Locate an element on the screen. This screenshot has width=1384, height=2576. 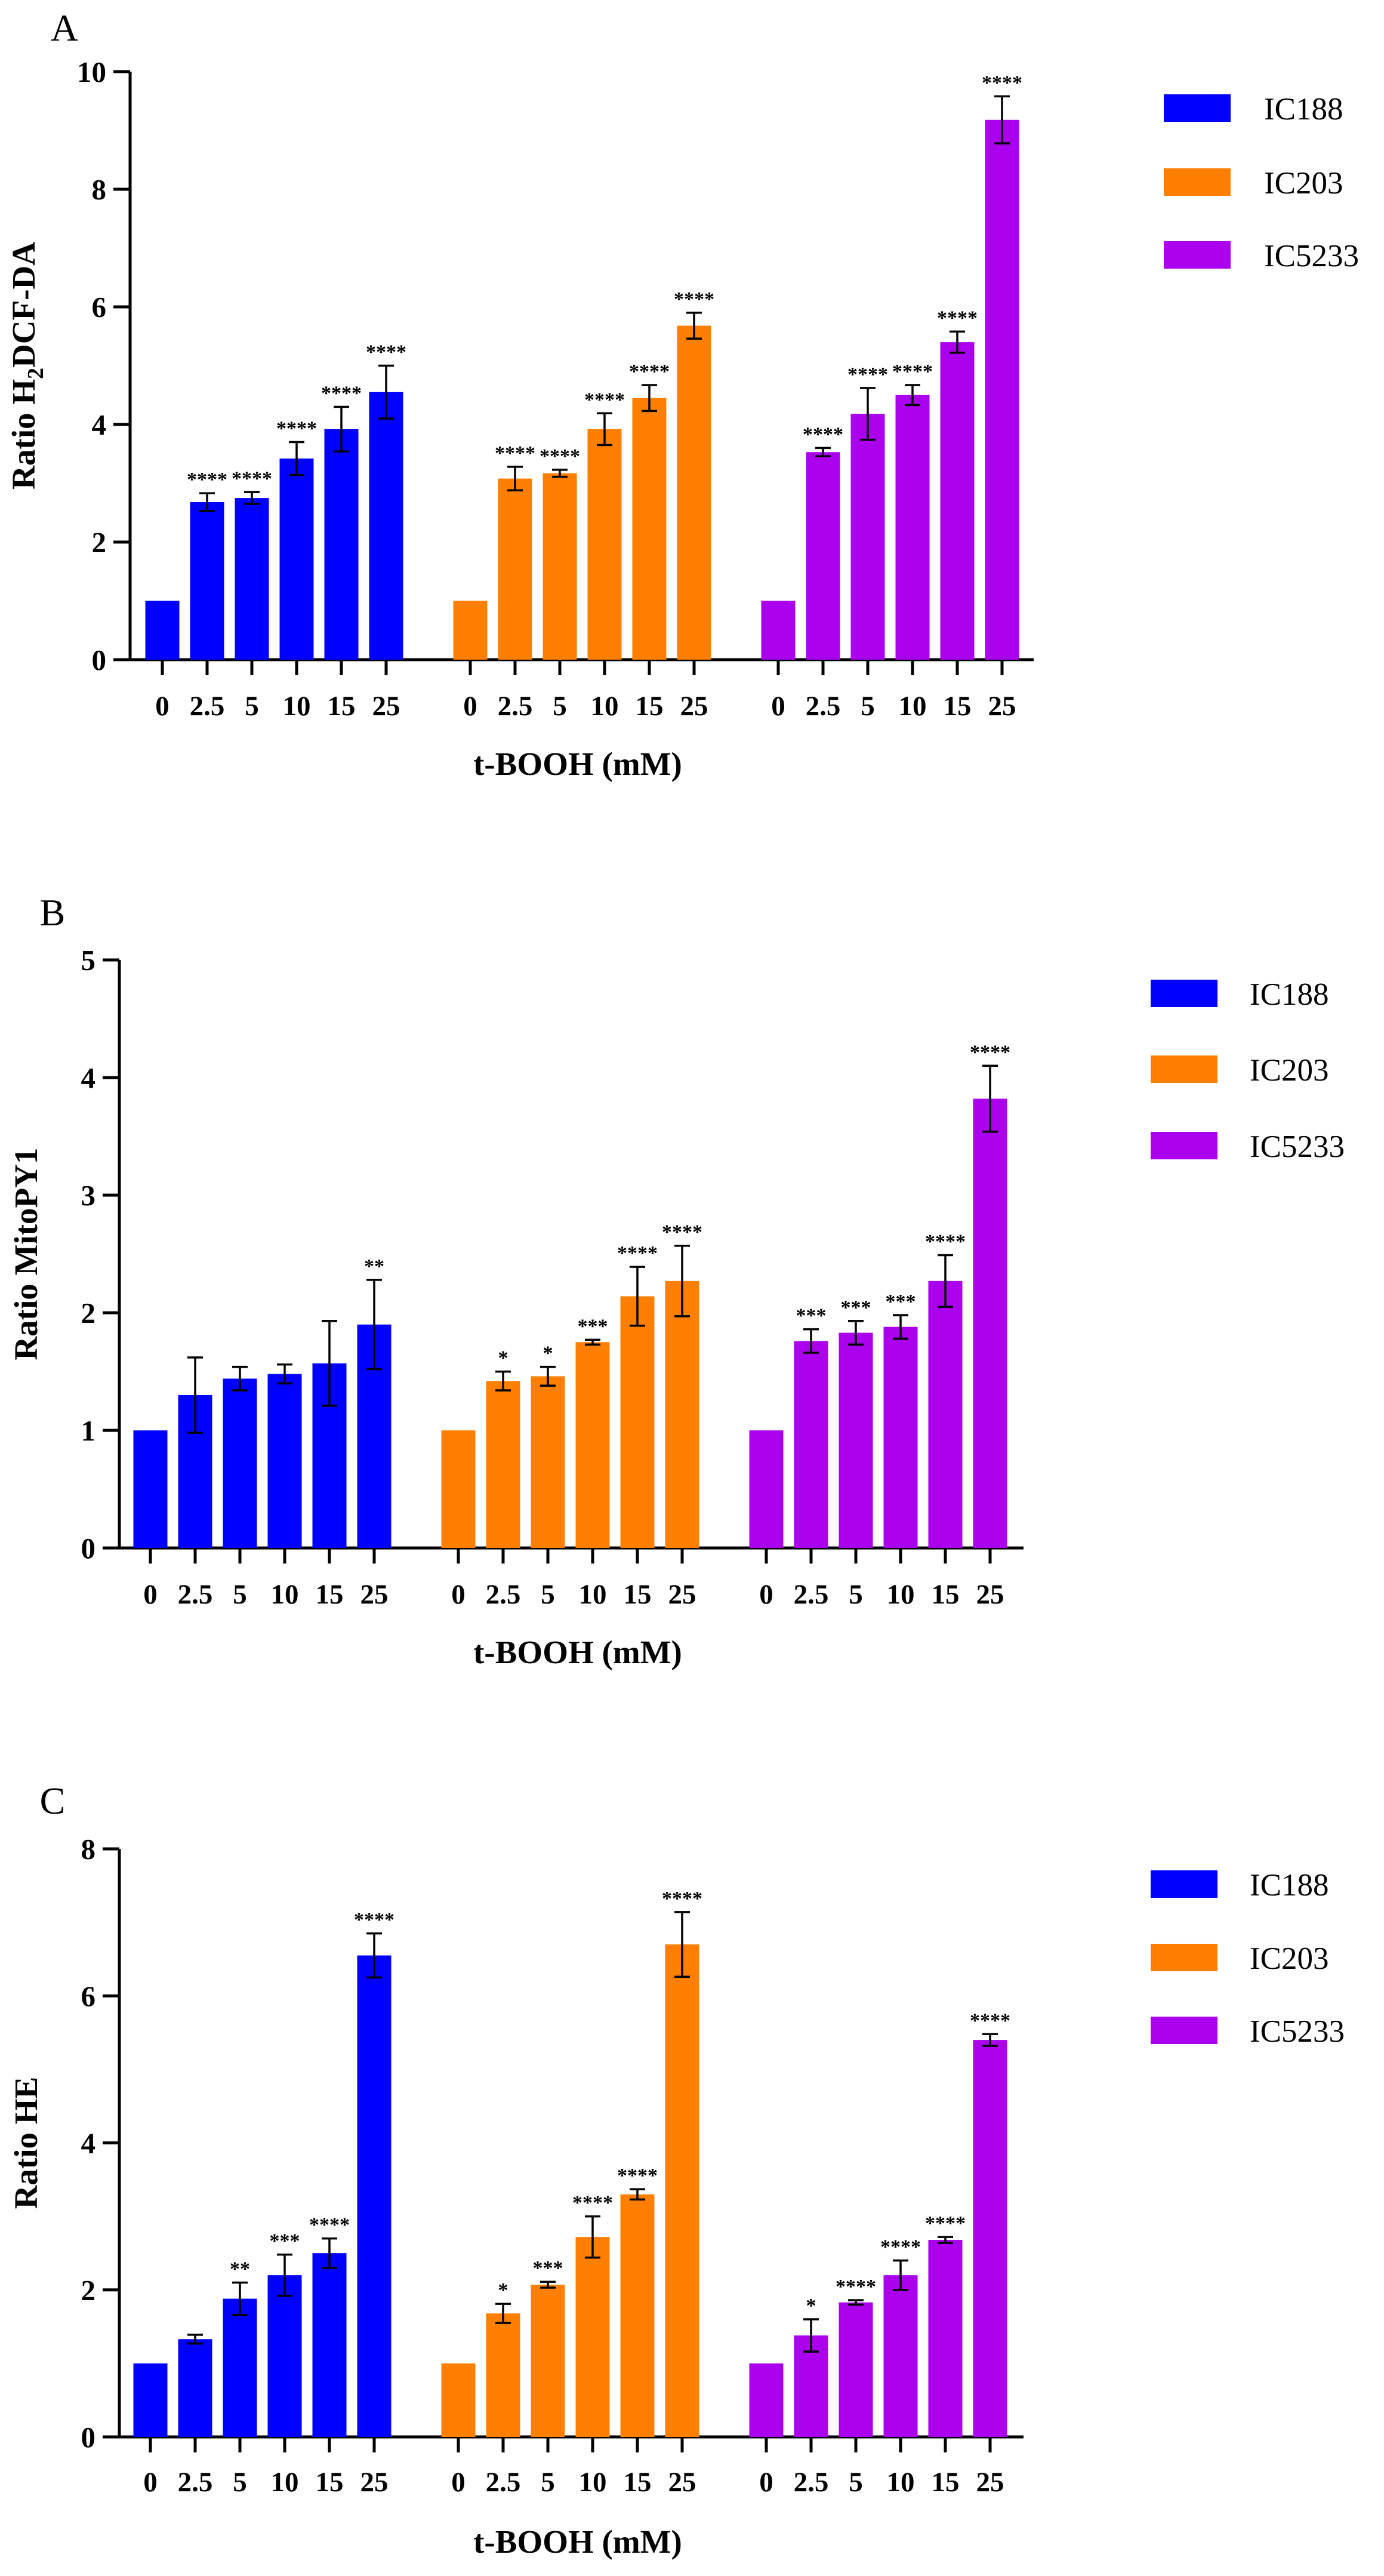
y-axis-title: Ratio MitoPY1 is located at coordinates (26, 1254).